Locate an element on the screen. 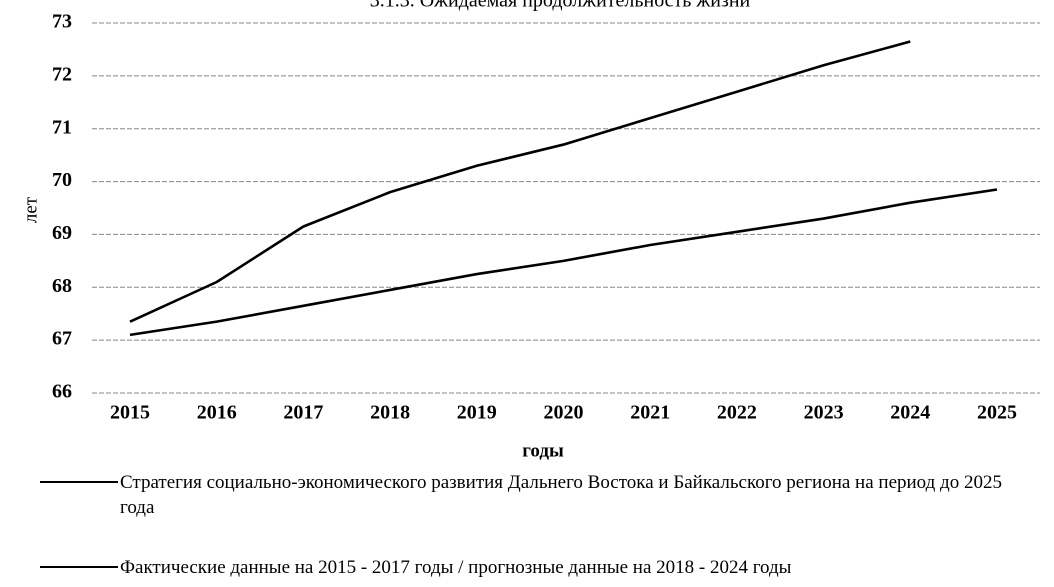 This screenshot has height=587, width=1054. y-tick-label: 69 is located at coordinates (62, 233).